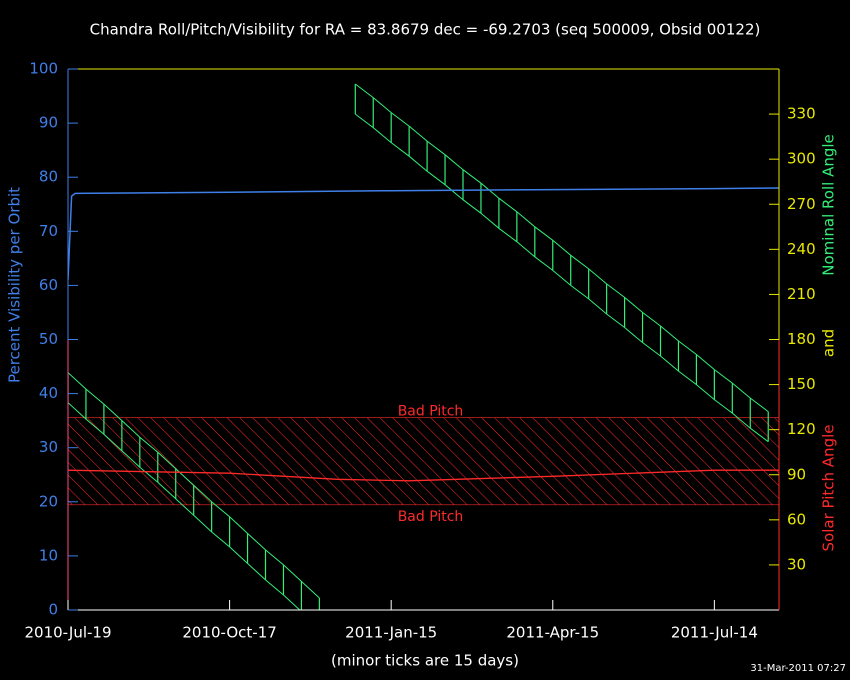 The image size is (850, 680). I want to click on y2-tick-label: 180, so click(801, 339).